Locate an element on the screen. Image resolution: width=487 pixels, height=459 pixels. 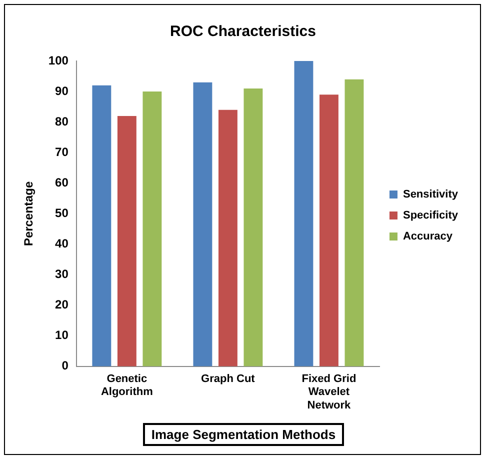
x-tick-label: Genetic Algorithm is located at coordinates (127, 385).